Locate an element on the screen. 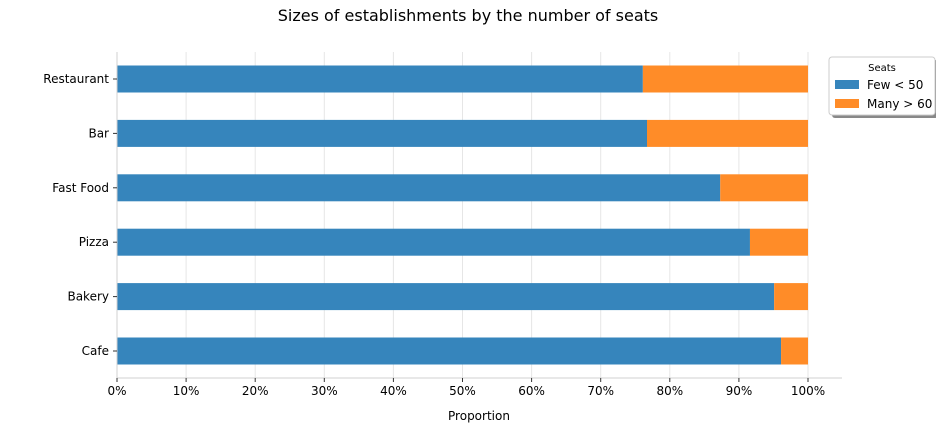 The width and height of the screenshot is (936, 432). y-tick-label: Cafe is located at coordinates (95, 351).